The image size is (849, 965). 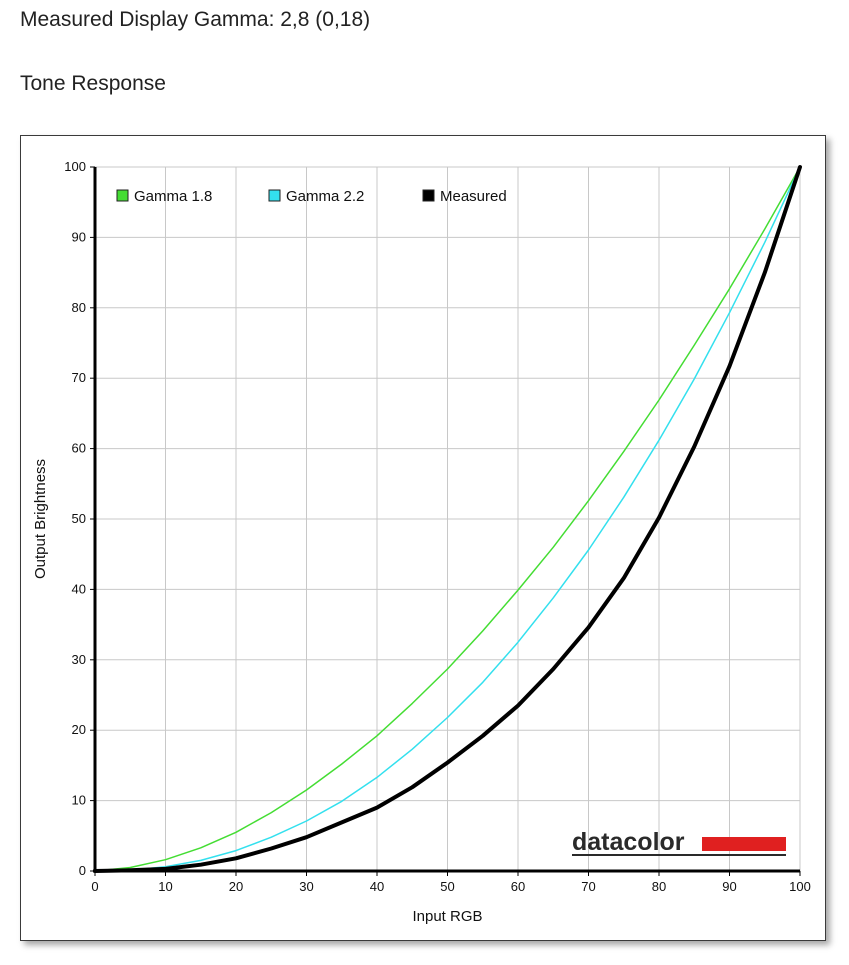 I want to click on y-tick-label: 100, so click(x=75, y=166).